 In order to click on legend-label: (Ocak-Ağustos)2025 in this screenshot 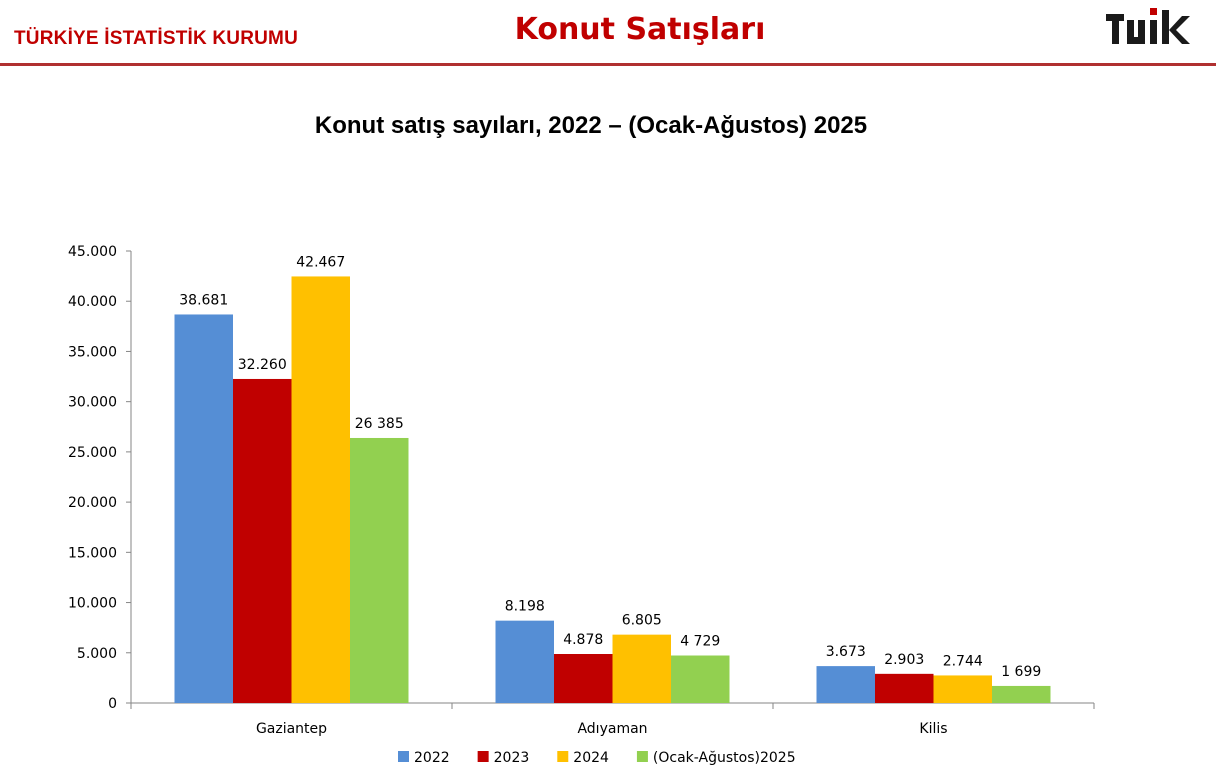, I will do `click(724, 758)`.